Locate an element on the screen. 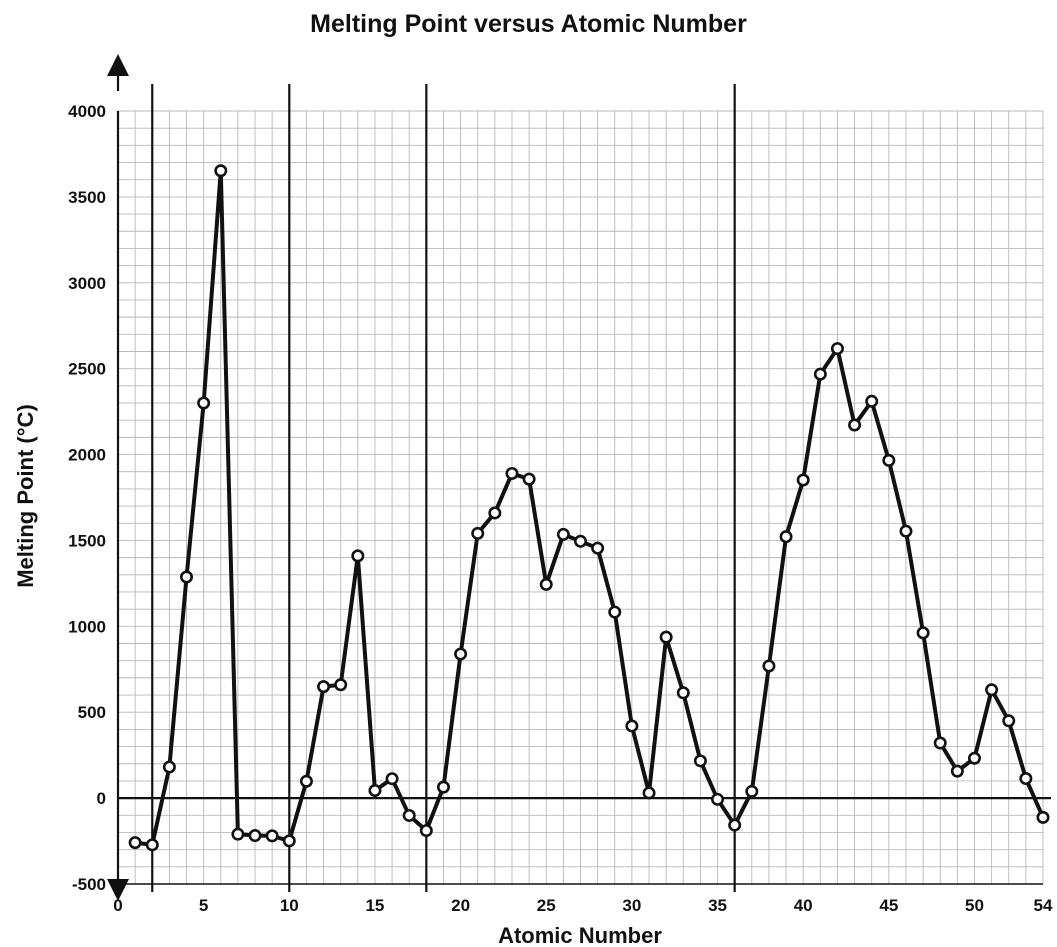 The width and height of the screenshot is (1057, 947). y-tick-label: 4000 is located at coordinates (87, 111).